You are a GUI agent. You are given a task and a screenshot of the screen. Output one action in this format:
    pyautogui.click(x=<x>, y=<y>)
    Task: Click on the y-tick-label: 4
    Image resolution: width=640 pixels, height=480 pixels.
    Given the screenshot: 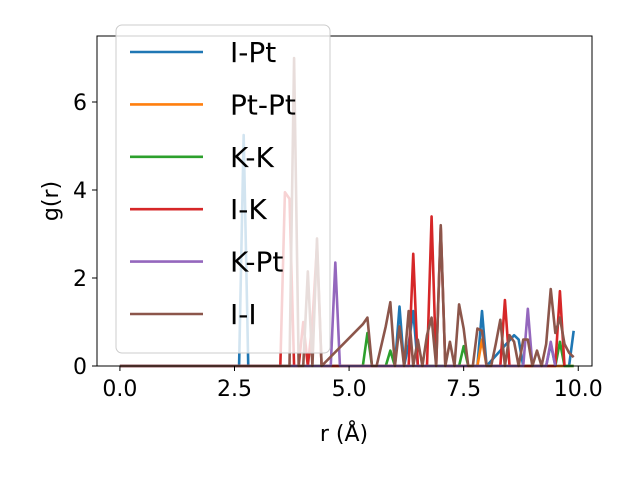 What is the action you would take?
    pyautogui.click(x=80, y=191)
    